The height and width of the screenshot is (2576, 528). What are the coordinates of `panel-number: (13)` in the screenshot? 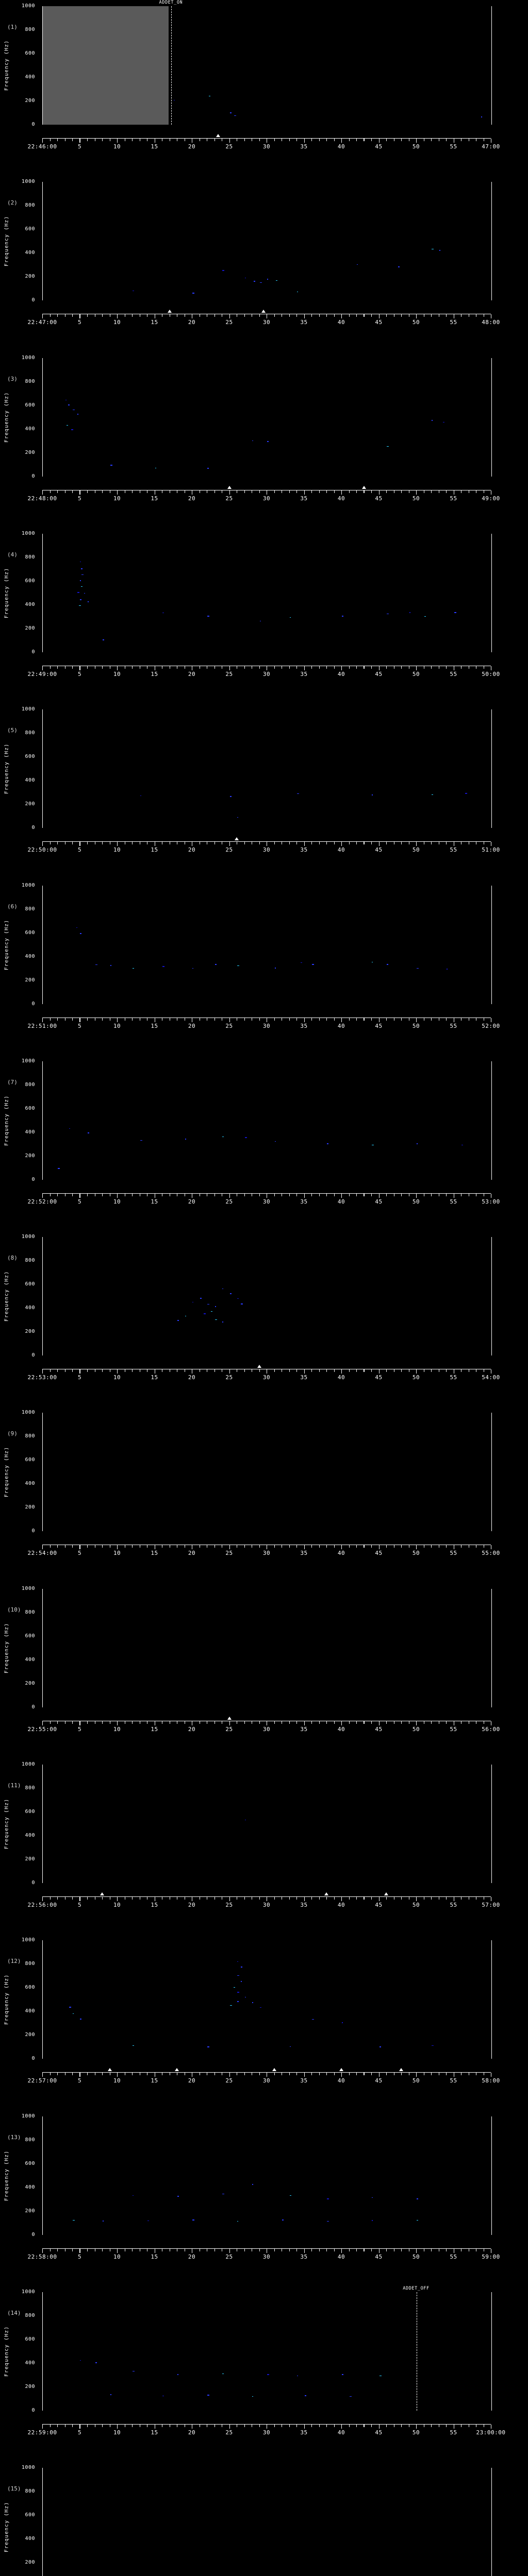 It's located at (14, 2137).